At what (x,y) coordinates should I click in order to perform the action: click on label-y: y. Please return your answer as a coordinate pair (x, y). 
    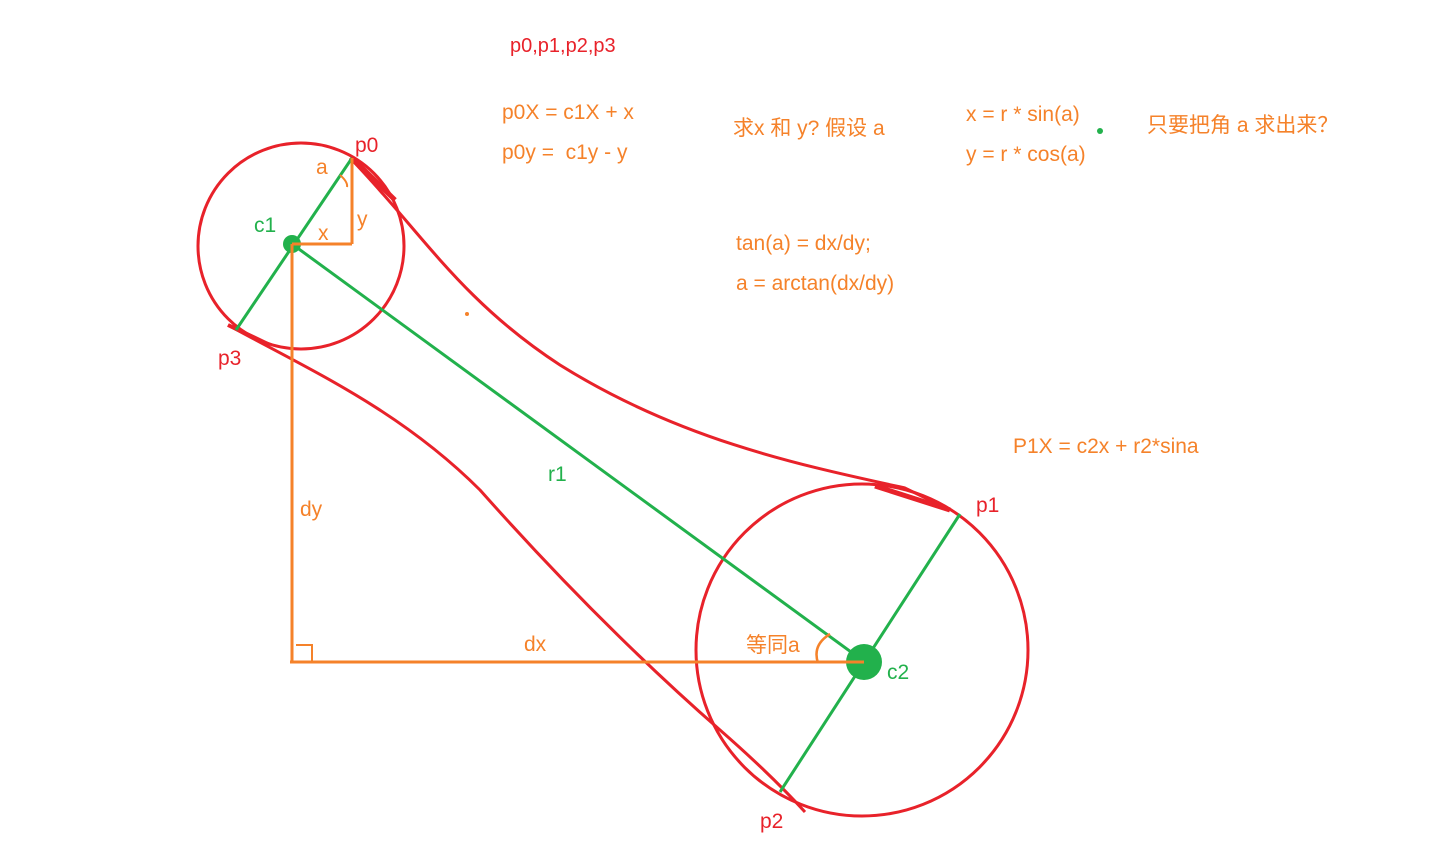
    Looking at the image, I should click on (362, 219).